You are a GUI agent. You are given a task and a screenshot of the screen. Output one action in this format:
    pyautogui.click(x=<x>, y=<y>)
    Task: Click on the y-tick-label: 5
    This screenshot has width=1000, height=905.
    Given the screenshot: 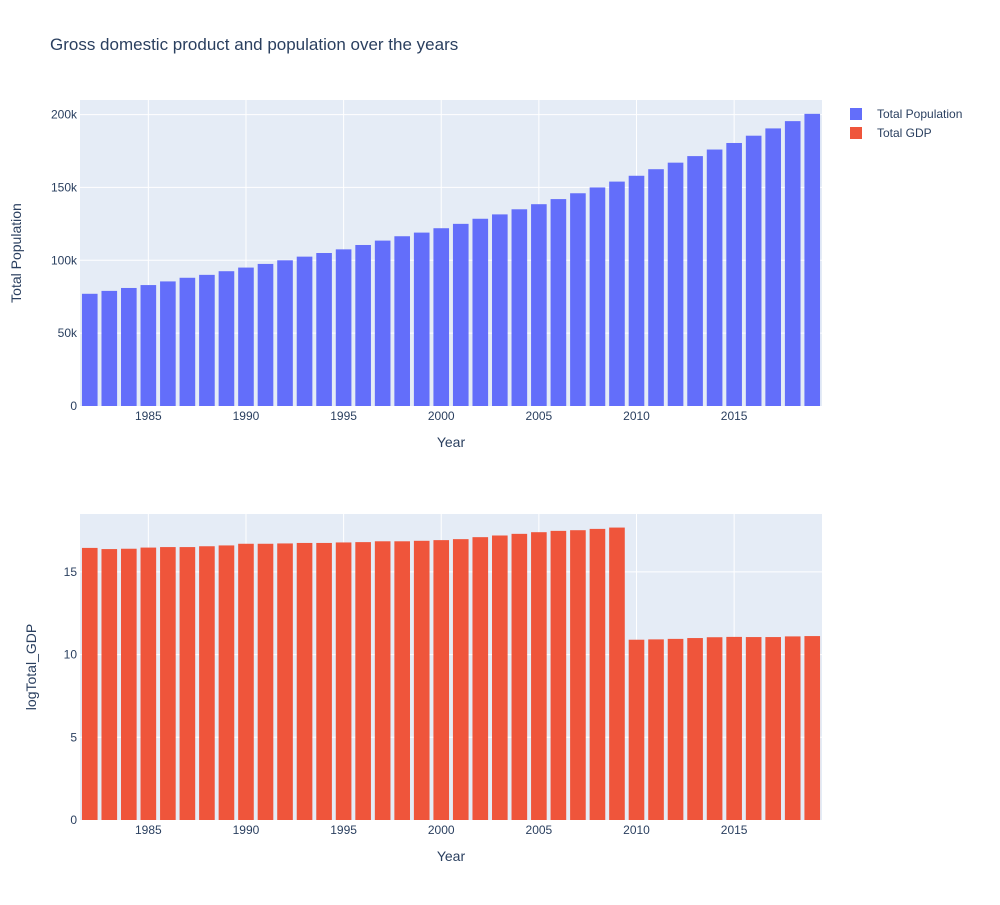 What is the action you would take?
    pyautogui.click(x=73, y=737)
    